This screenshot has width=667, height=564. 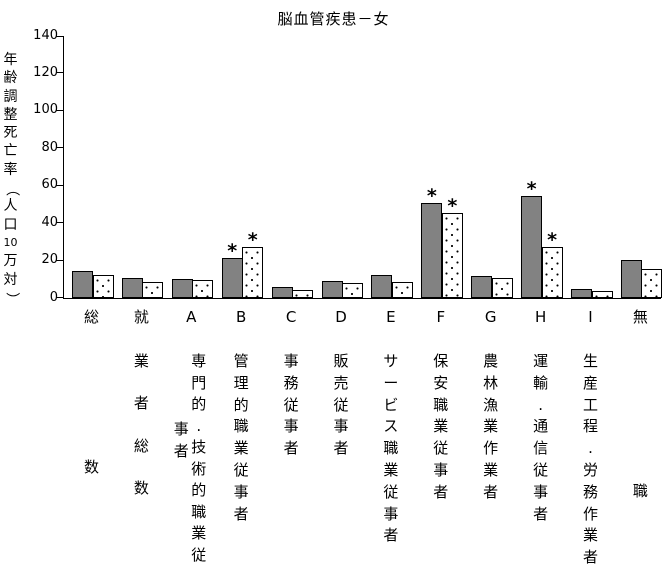 I want to click on x-category-label-H: 運輸. 通信従事者, so click(x=540, y=440).